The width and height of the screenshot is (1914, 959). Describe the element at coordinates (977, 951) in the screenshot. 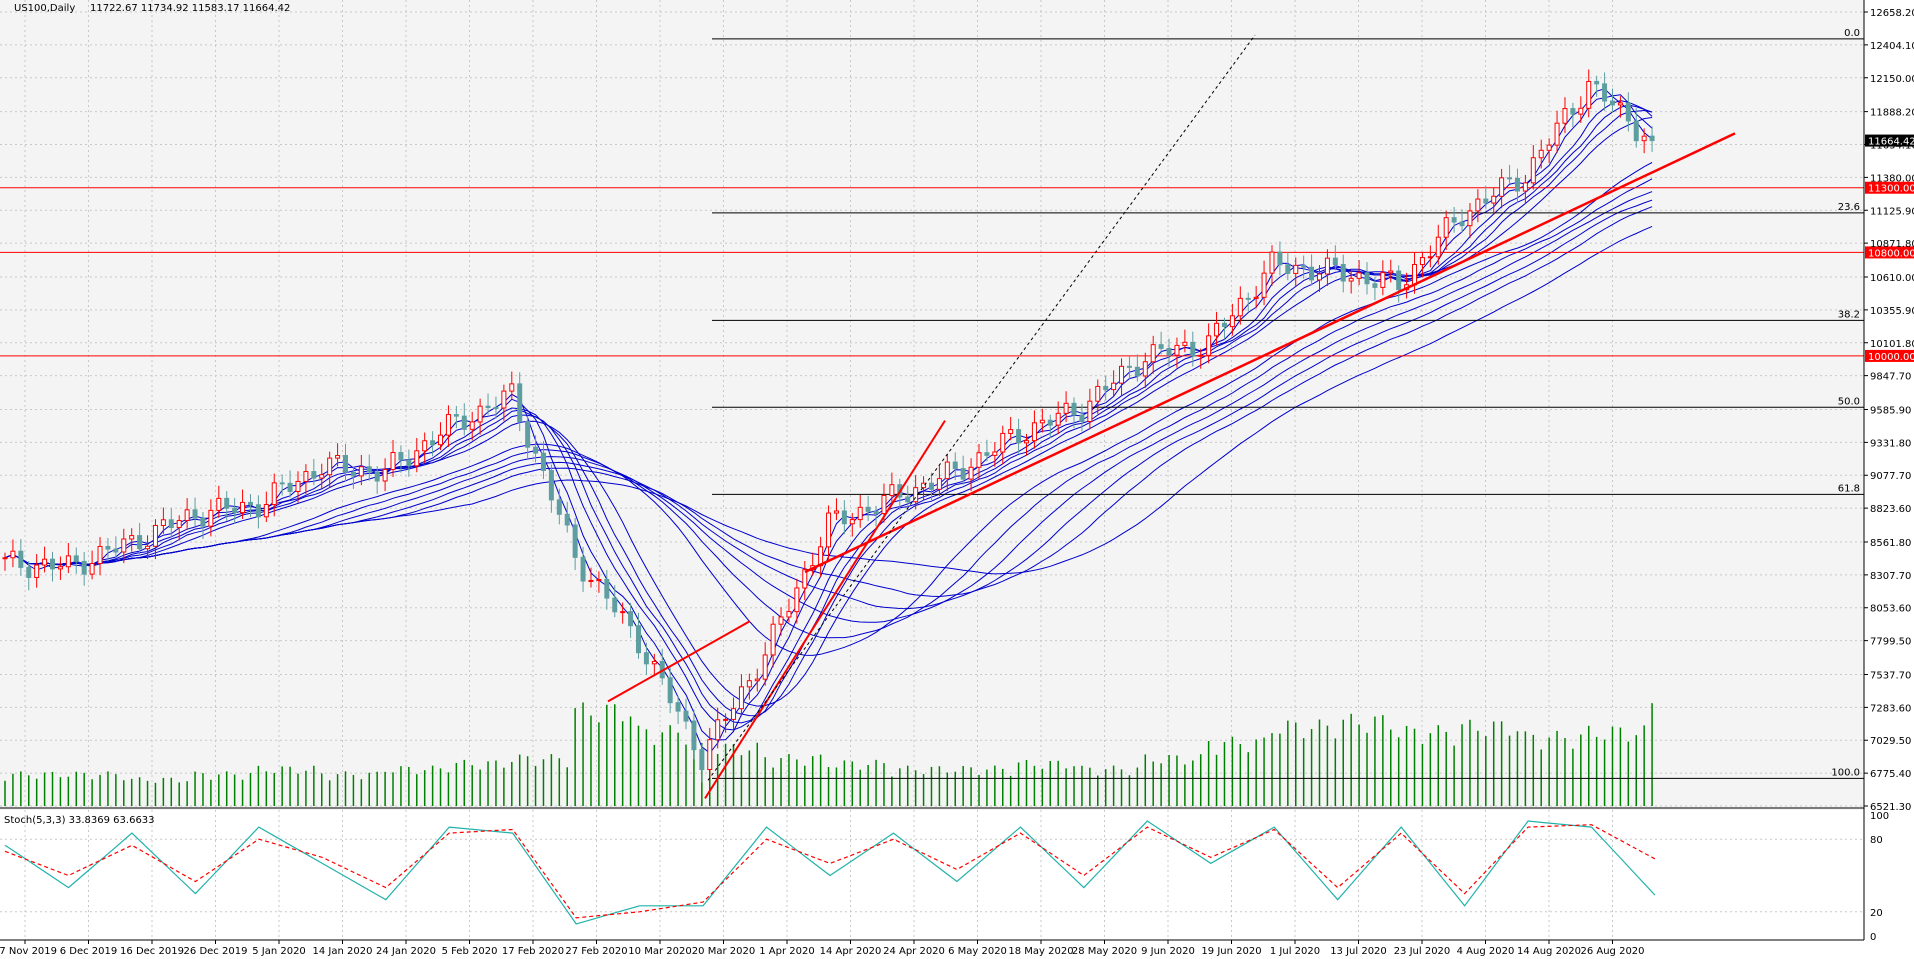

I see `time-tick-label: 6 May 2020` at that location.